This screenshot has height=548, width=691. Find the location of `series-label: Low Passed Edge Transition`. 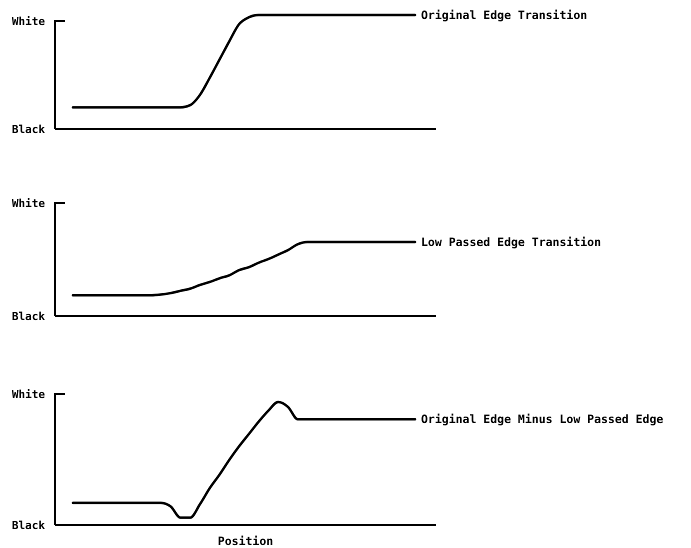

series-label: Low Passed Edge Transition is located at coordinates (511, 242).